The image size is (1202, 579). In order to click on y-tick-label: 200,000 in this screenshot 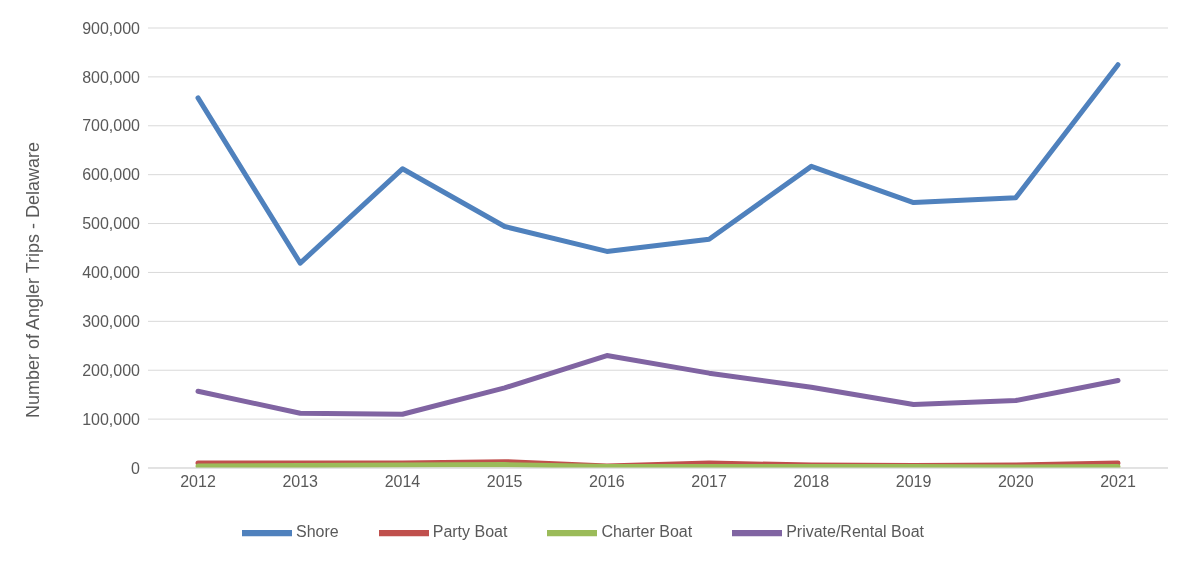, I will do `click(111, 370)`.